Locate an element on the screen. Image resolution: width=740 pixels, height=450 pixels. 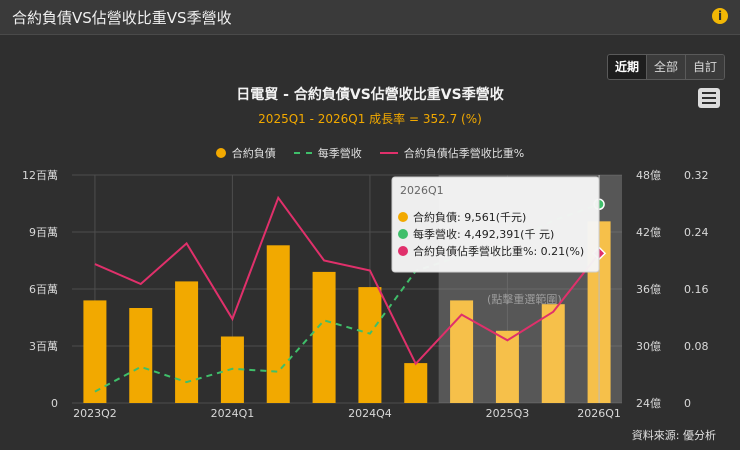
widget-title: 合約負債VS佔營收比重VS季營收 is located at coordinates (122, 18).